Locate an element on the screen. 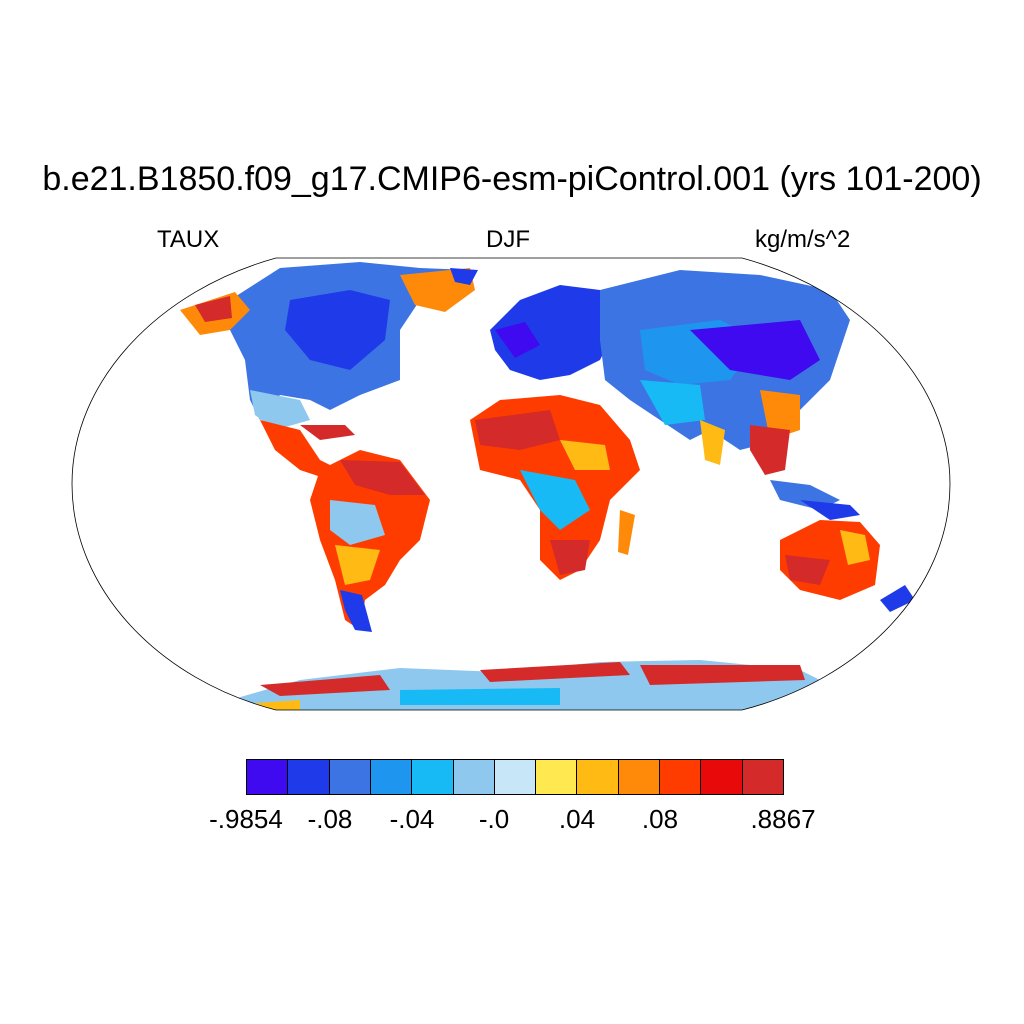  colorbar-label: -.04 is located at coordinates (412, 819).